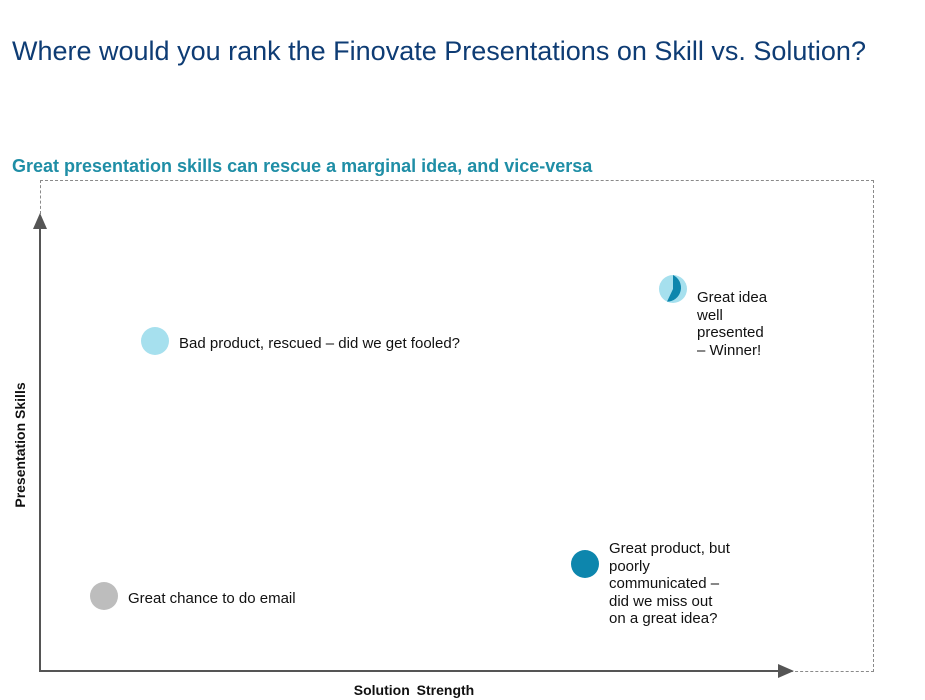 Image resolution: width=925 pixels, height=700 pixels. I want to click on label-line: poorly, so click(629, 566).